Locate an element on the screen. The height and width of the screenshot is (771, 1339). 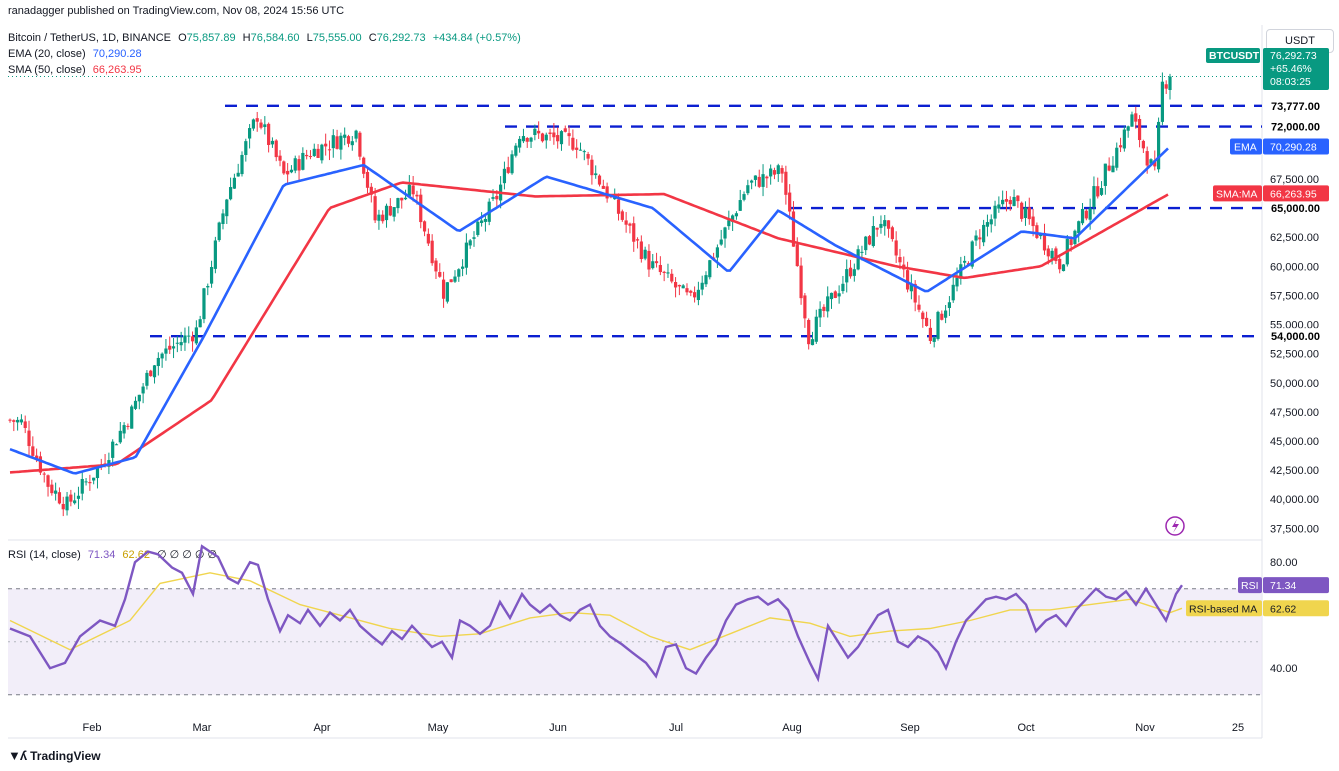
rsi-legend: RSI (14, close) 71.34 62.62 ∅ ∅ ∅ ∅ ∅ is located at coordinates (112, 554).